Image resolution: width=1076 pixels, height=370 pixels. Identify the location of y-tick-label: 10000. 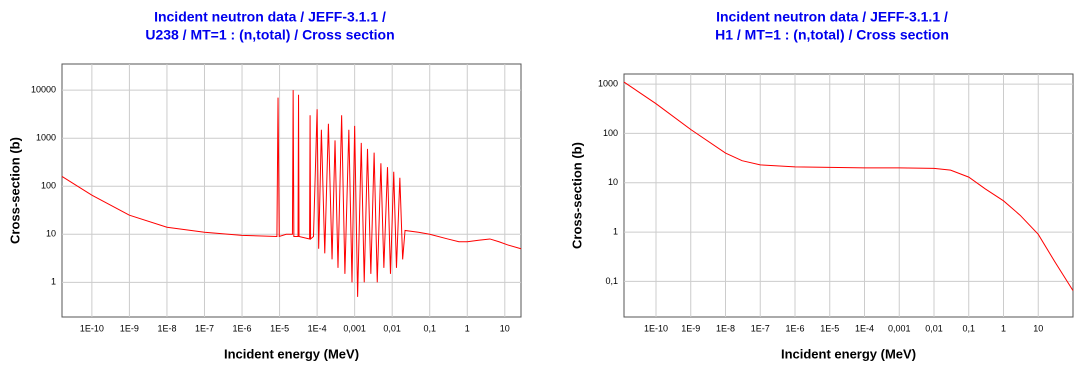
(43, 90).